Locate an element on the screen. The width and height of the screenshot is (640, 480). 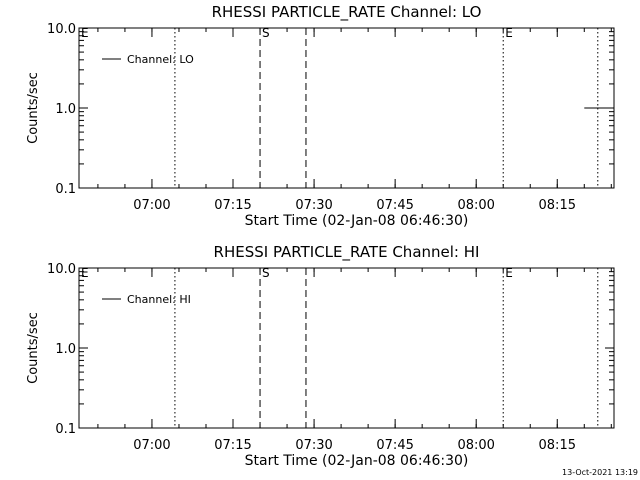
panel2-x-tick-label: 07:00 is located at coordinates (151, 445).